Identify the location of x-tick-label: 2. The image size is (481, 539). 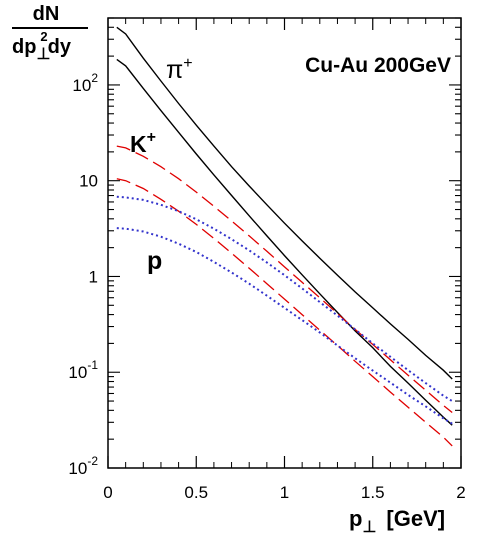
(460, 492).